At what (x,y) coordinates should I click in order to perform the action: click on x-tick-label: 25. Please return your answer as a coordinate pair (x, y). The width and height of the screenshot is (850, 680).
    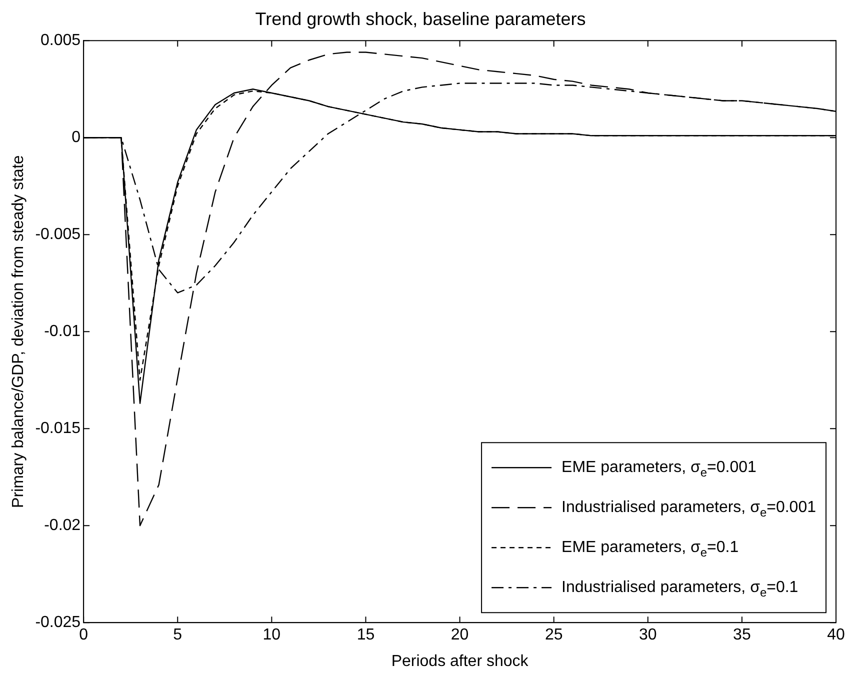
    Looking at the image, I should click on (553, 635).